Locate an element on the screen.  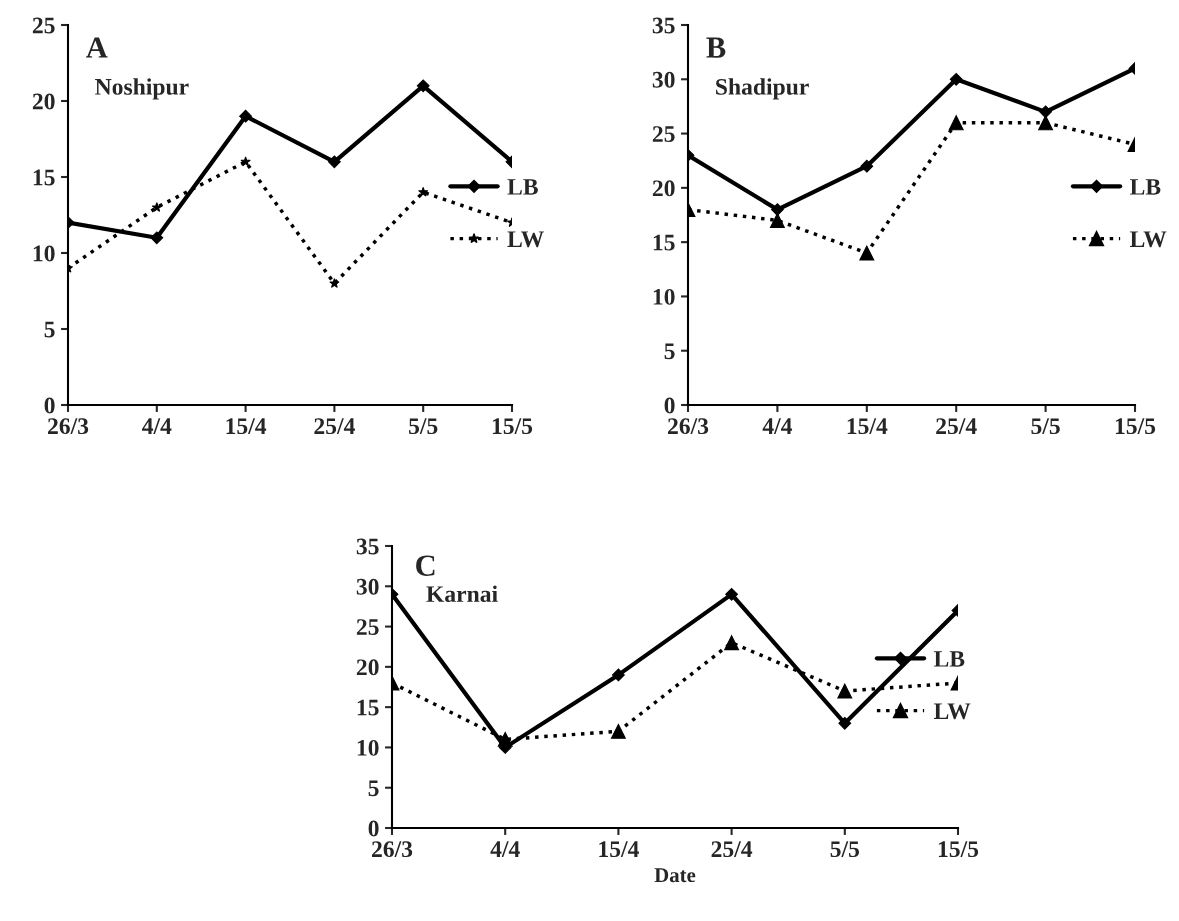
annotation: Shadipur is located at coordinates (762, 89).